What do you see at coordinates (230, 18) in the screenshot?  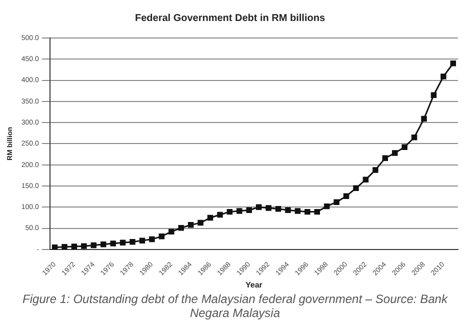 I see `chart-title: Federal Government Debt in RM billions` at bounding box center [230, 18].